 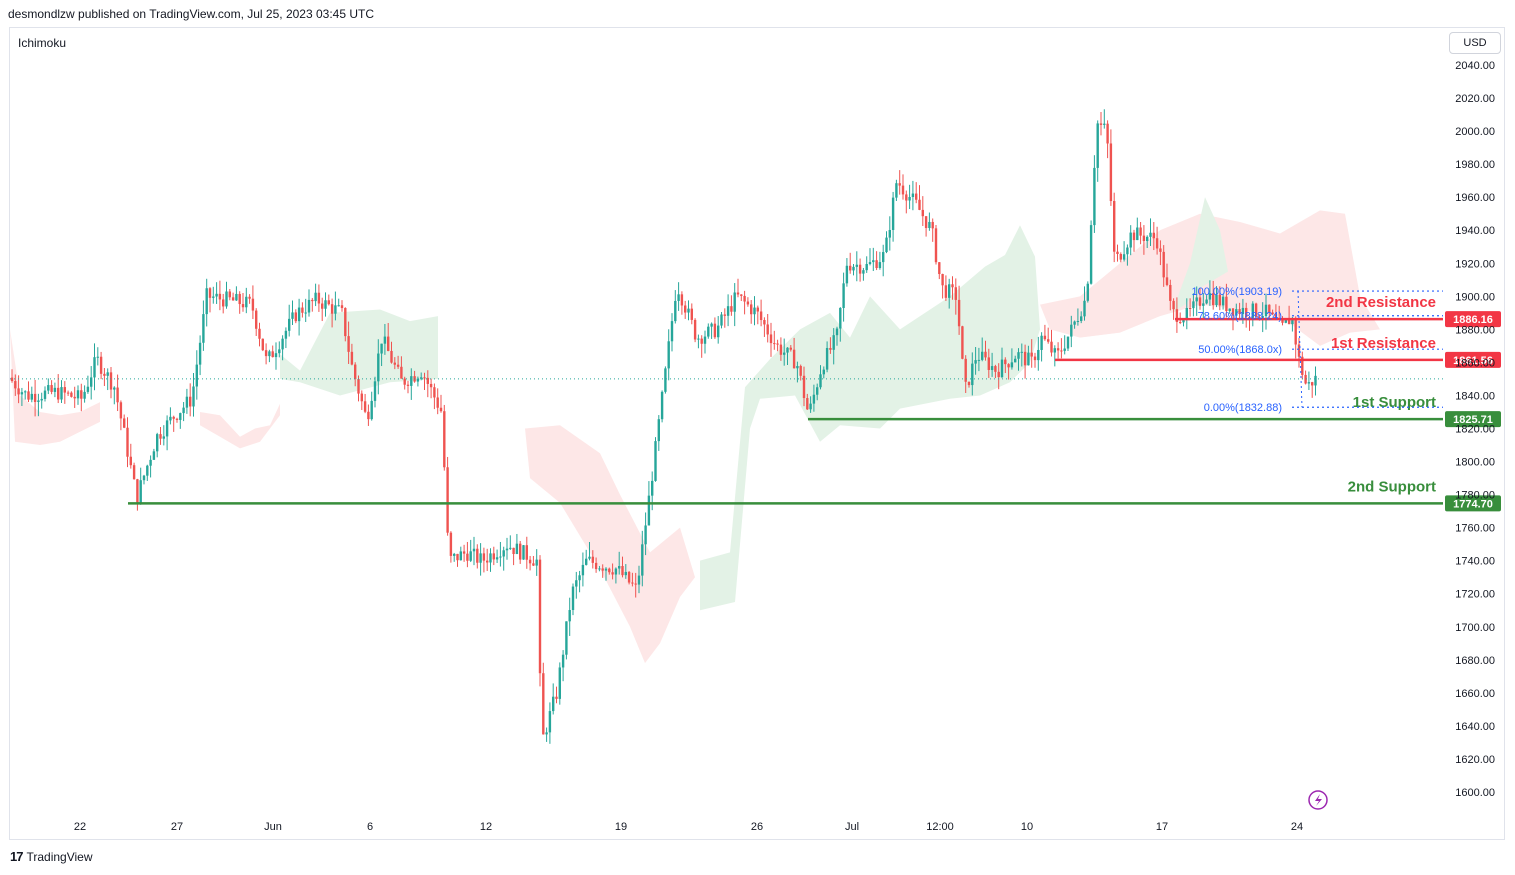 I want to click on x-tick-label: 19, so click(x=621, y=827).